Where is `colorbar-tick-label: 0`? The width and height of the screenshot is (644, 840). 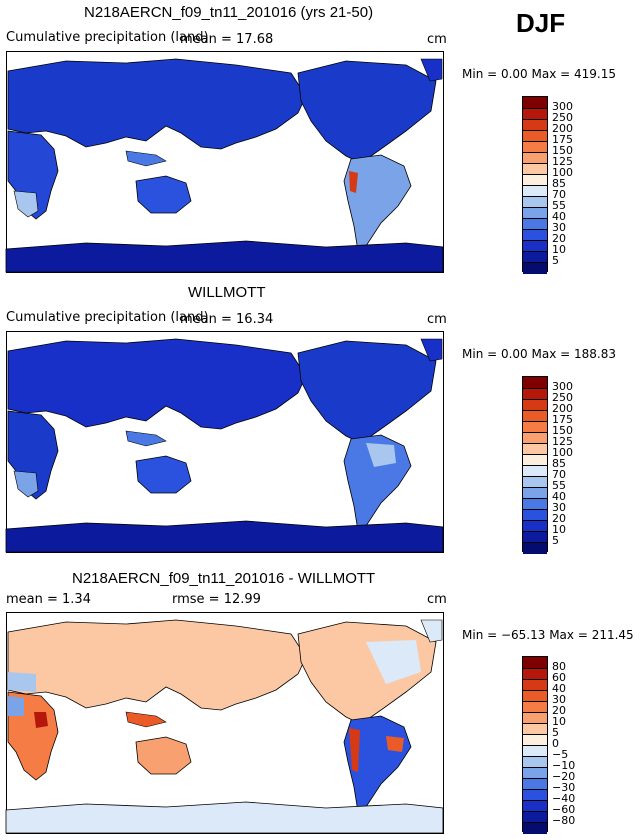 colorbar-tick-label: 0 is located at coordinates (555, 743).